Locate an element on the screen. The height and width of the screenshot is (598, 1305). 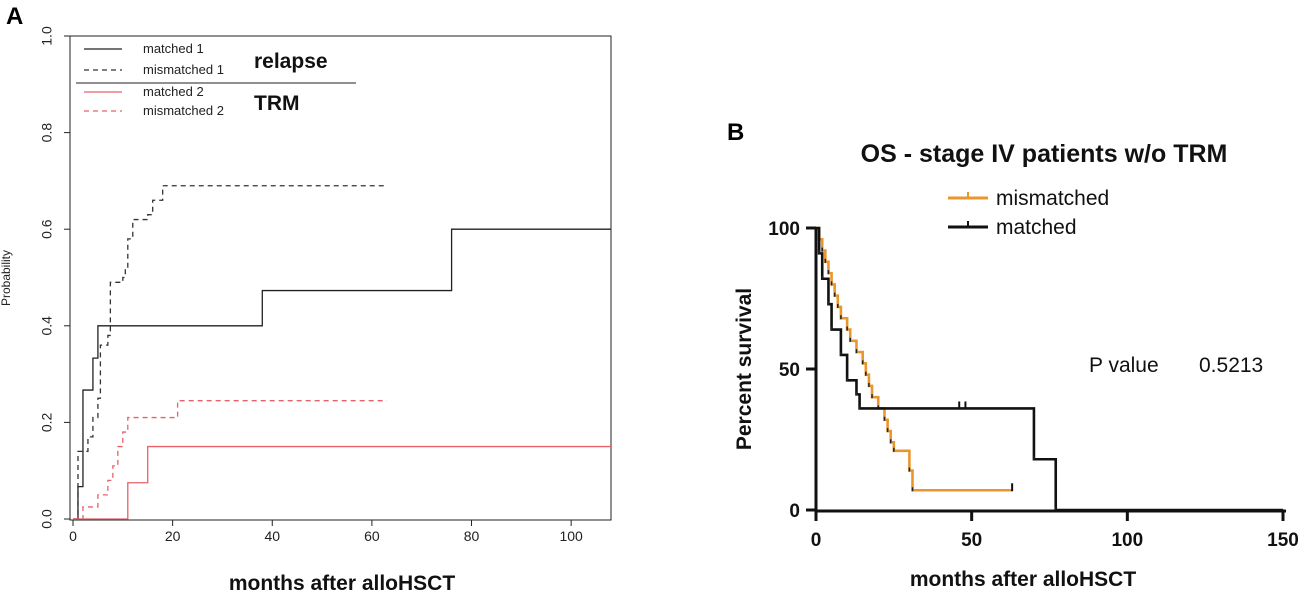
legend-group-trm: TRM is located at coordinates (277, 103).